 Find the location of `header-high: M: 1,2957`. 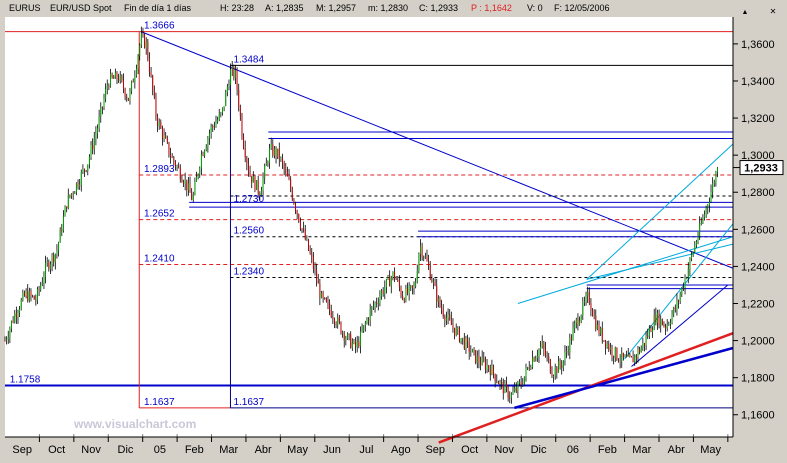

header-high: M: 1,2957 is located at coordinates (336, 8).